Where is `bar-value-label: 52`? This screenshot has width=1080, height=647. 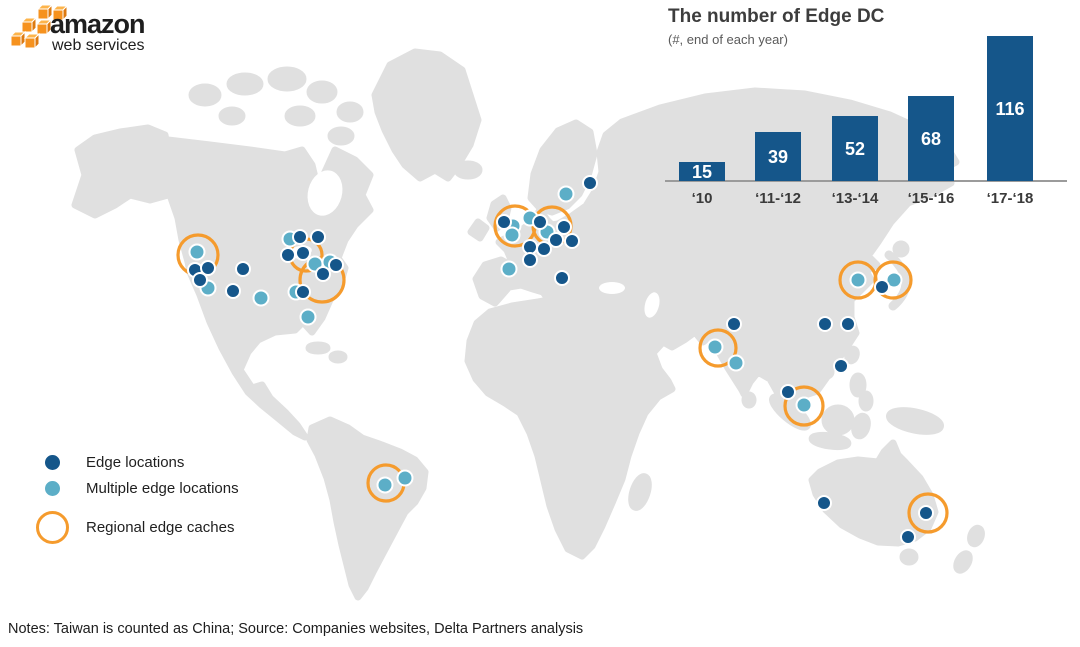 bar-value-label: 52 is located at coordinates (855, 148).